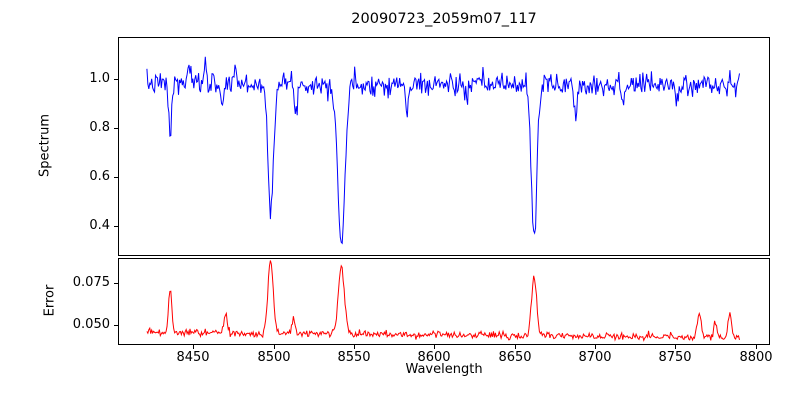 Image resolution: width=800 pixels, height=400 pixels. What do you see at coordinates (354, 357) in the screenshot?
I see `x-tick-label: 8550` at bounding box center [354, 357].